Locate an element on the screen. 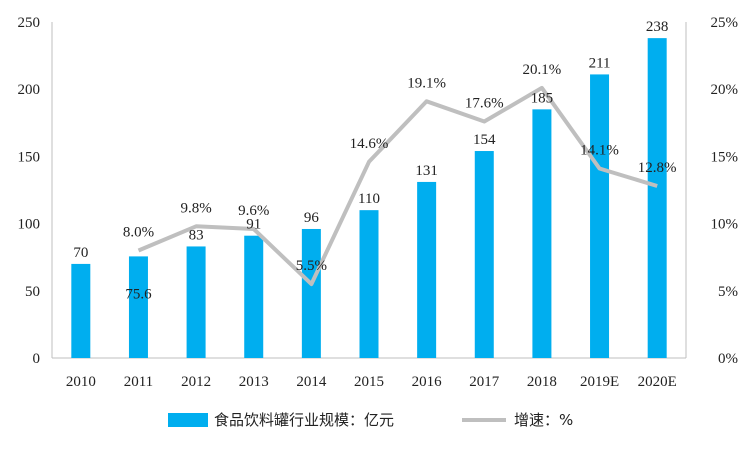 Image resolution: width=750 pixels, height=455 pixels. x-tick-label: 2014 is located at coordinates (311, 382).